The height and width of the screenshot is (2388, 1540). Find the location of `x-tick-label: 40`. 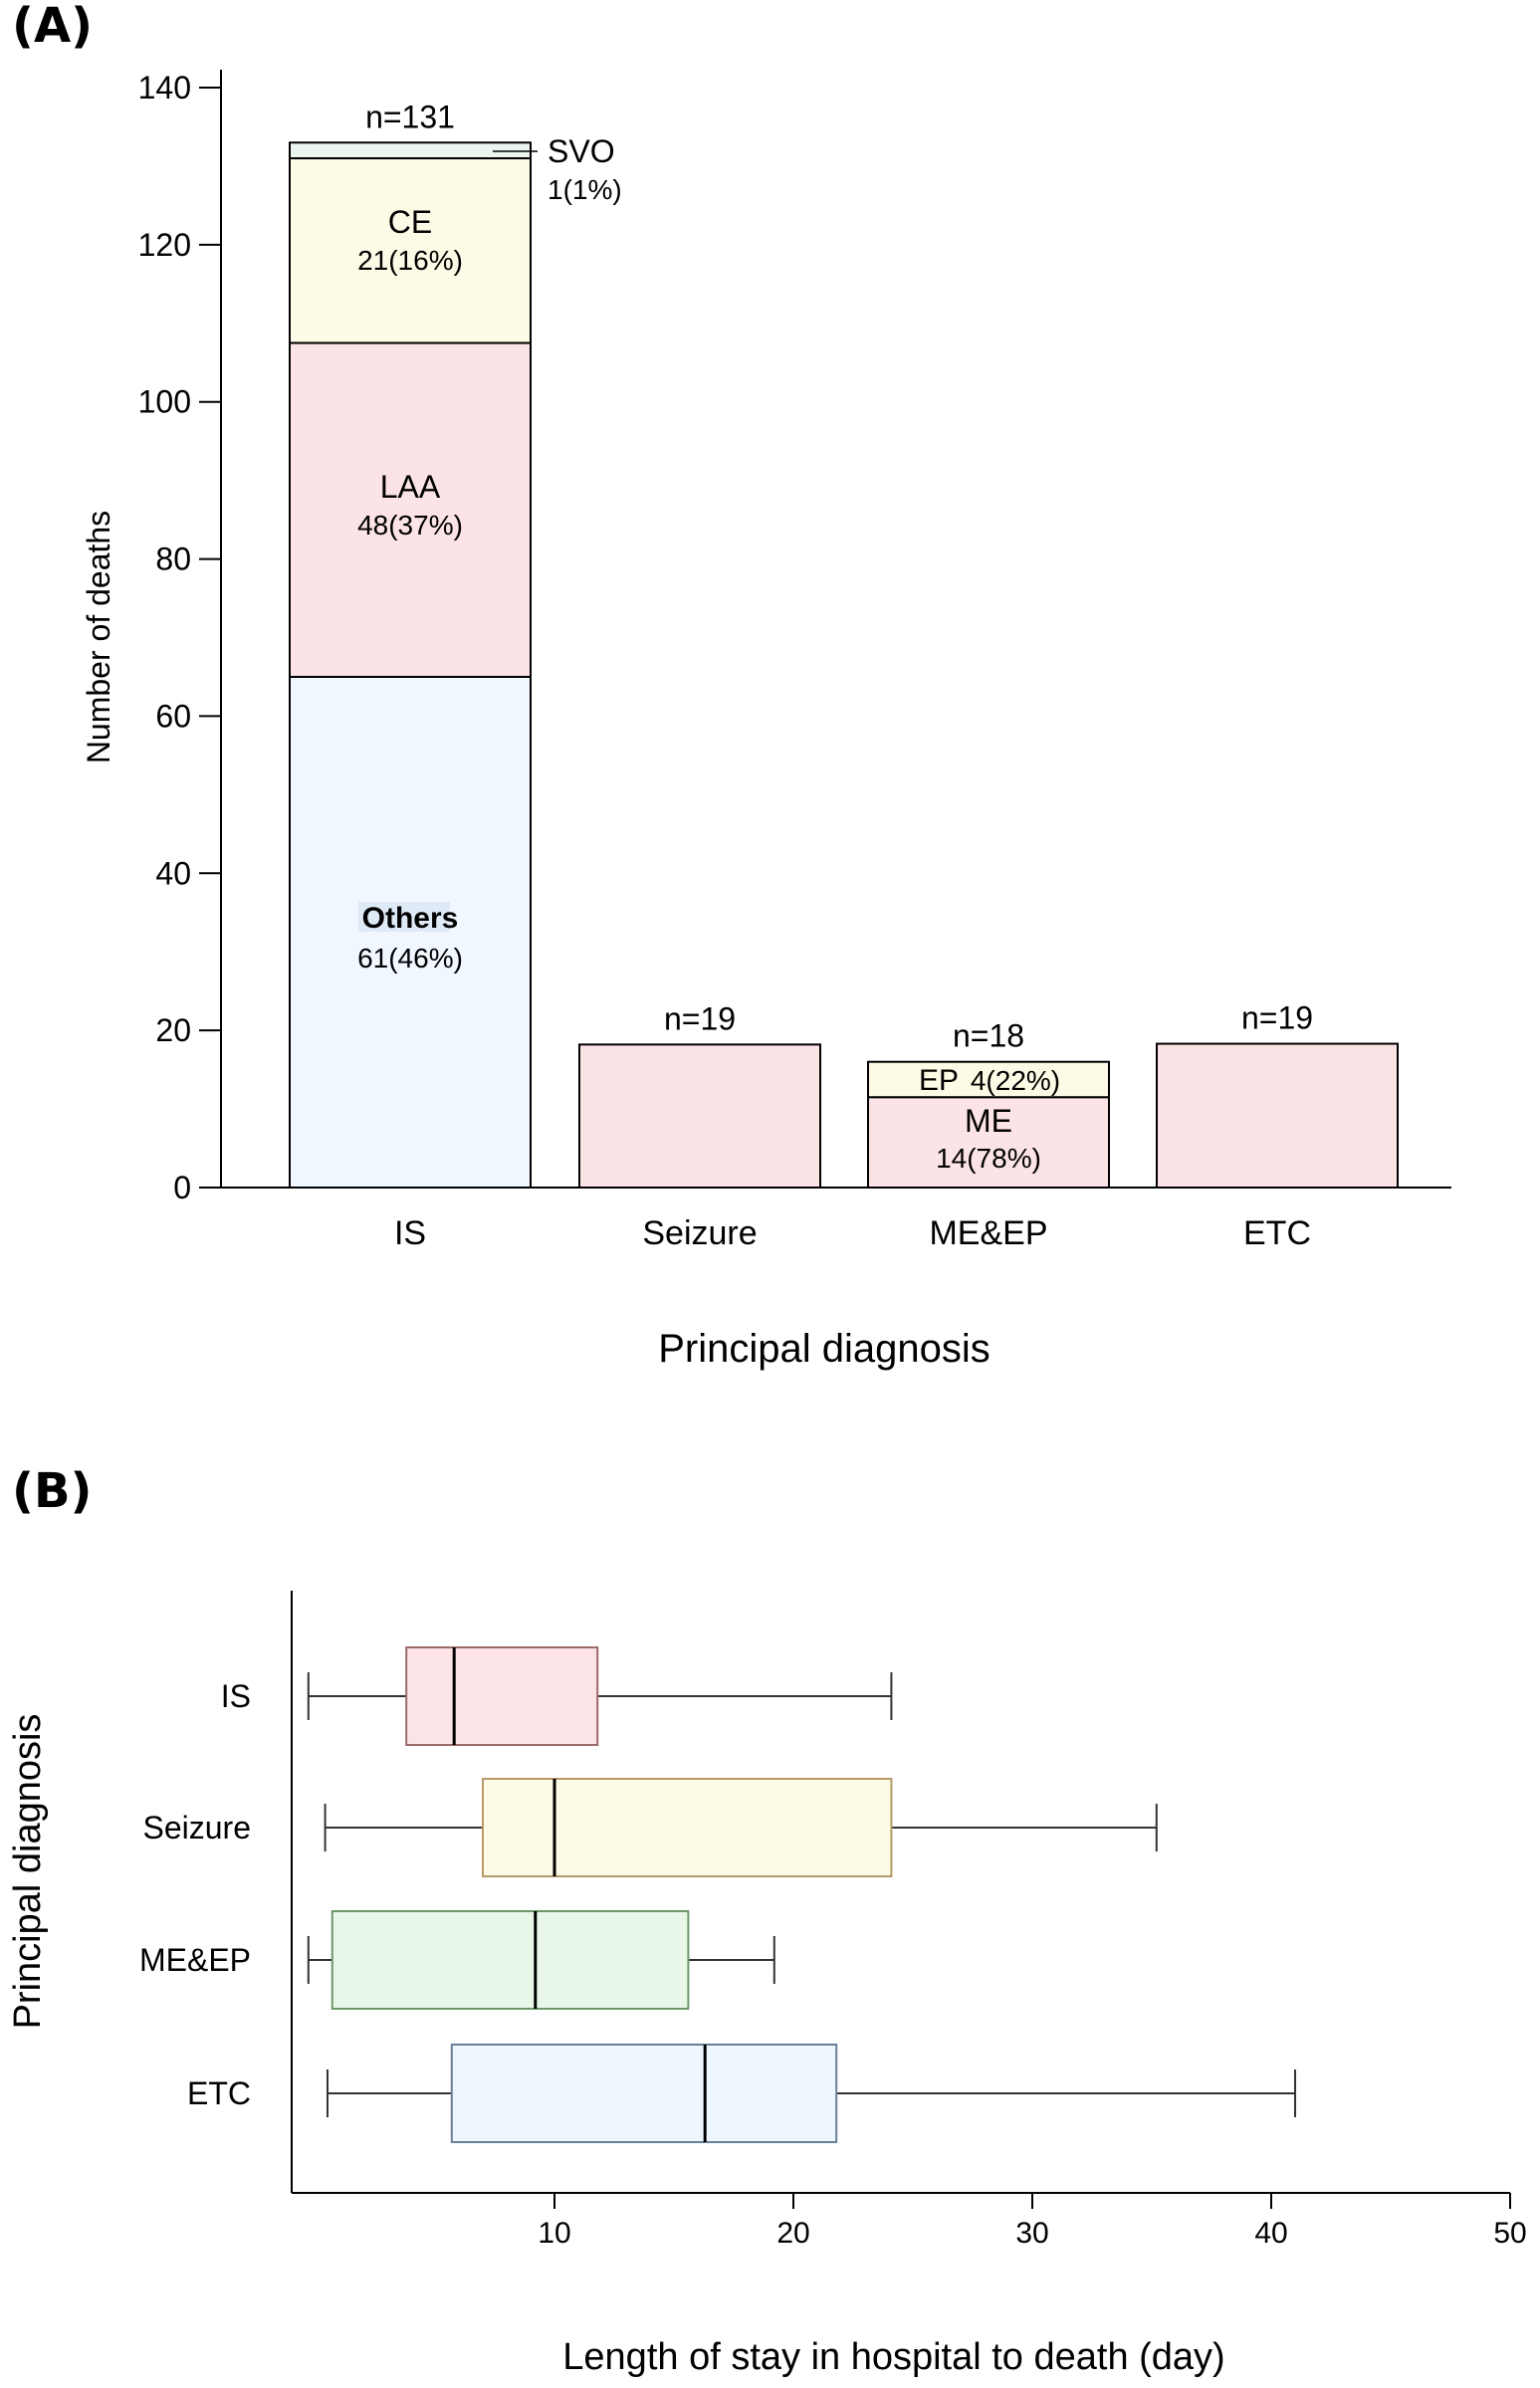

x-tick-label: 40 is located at coordinates (1270, 2233).